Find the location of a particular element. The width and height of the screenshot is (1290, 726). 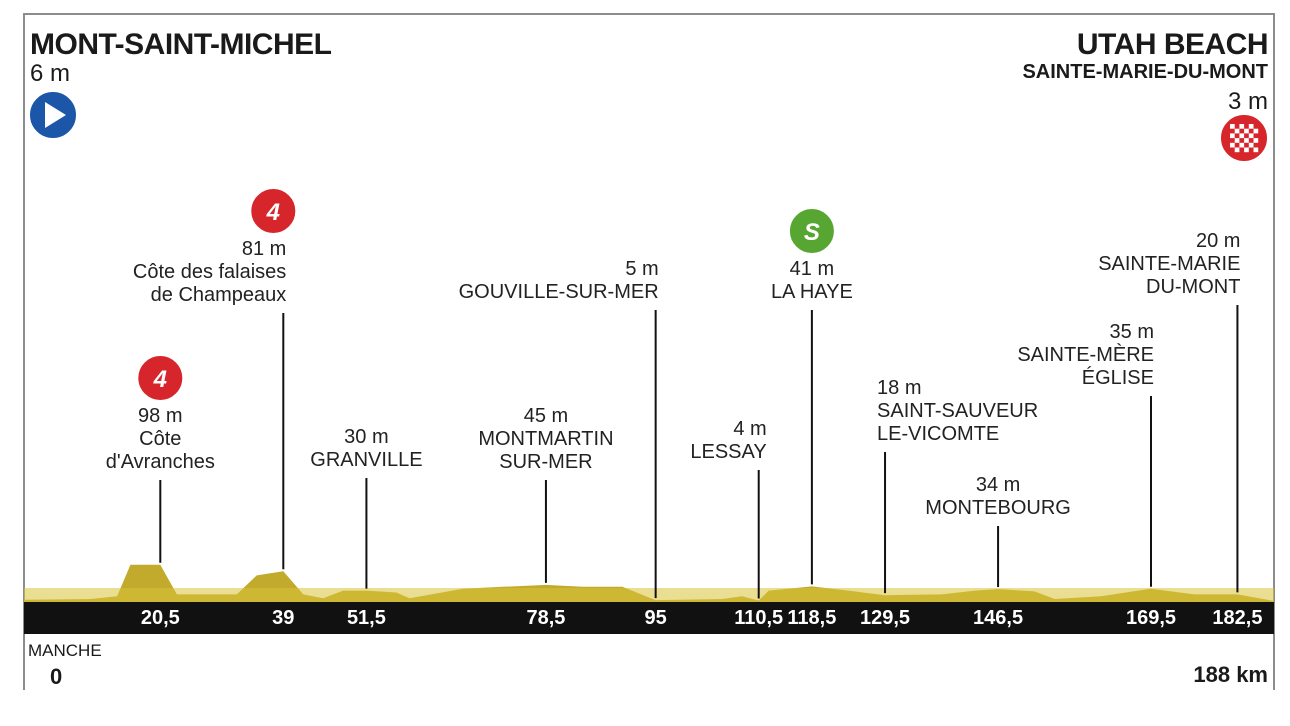

waypoint-label: 20 m SAINTE-MARIE DU-MONT is located at coordinates (1169, 264).